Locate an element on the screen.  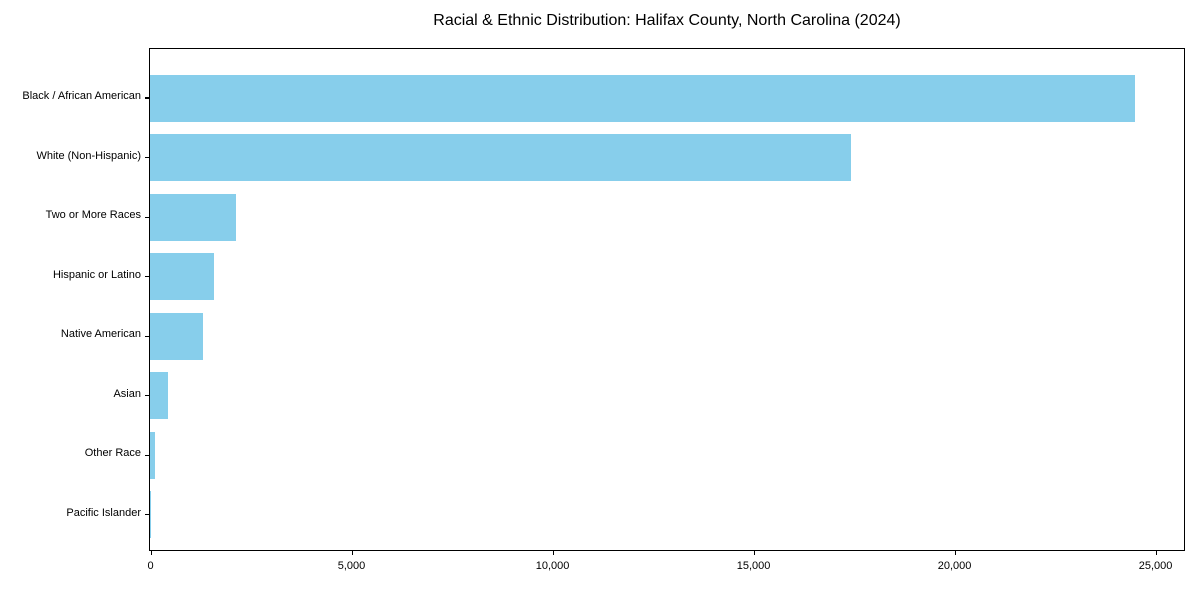
x-tick-label: 5,000 is located at coordinates (351, 566).